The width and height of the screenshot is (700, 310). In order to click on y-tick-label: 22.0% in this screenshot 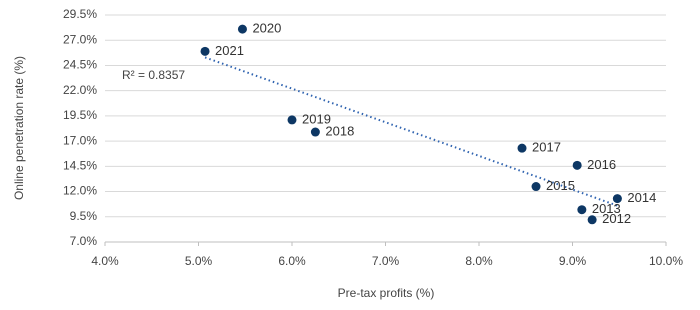, I will do `click(80, 90)`.